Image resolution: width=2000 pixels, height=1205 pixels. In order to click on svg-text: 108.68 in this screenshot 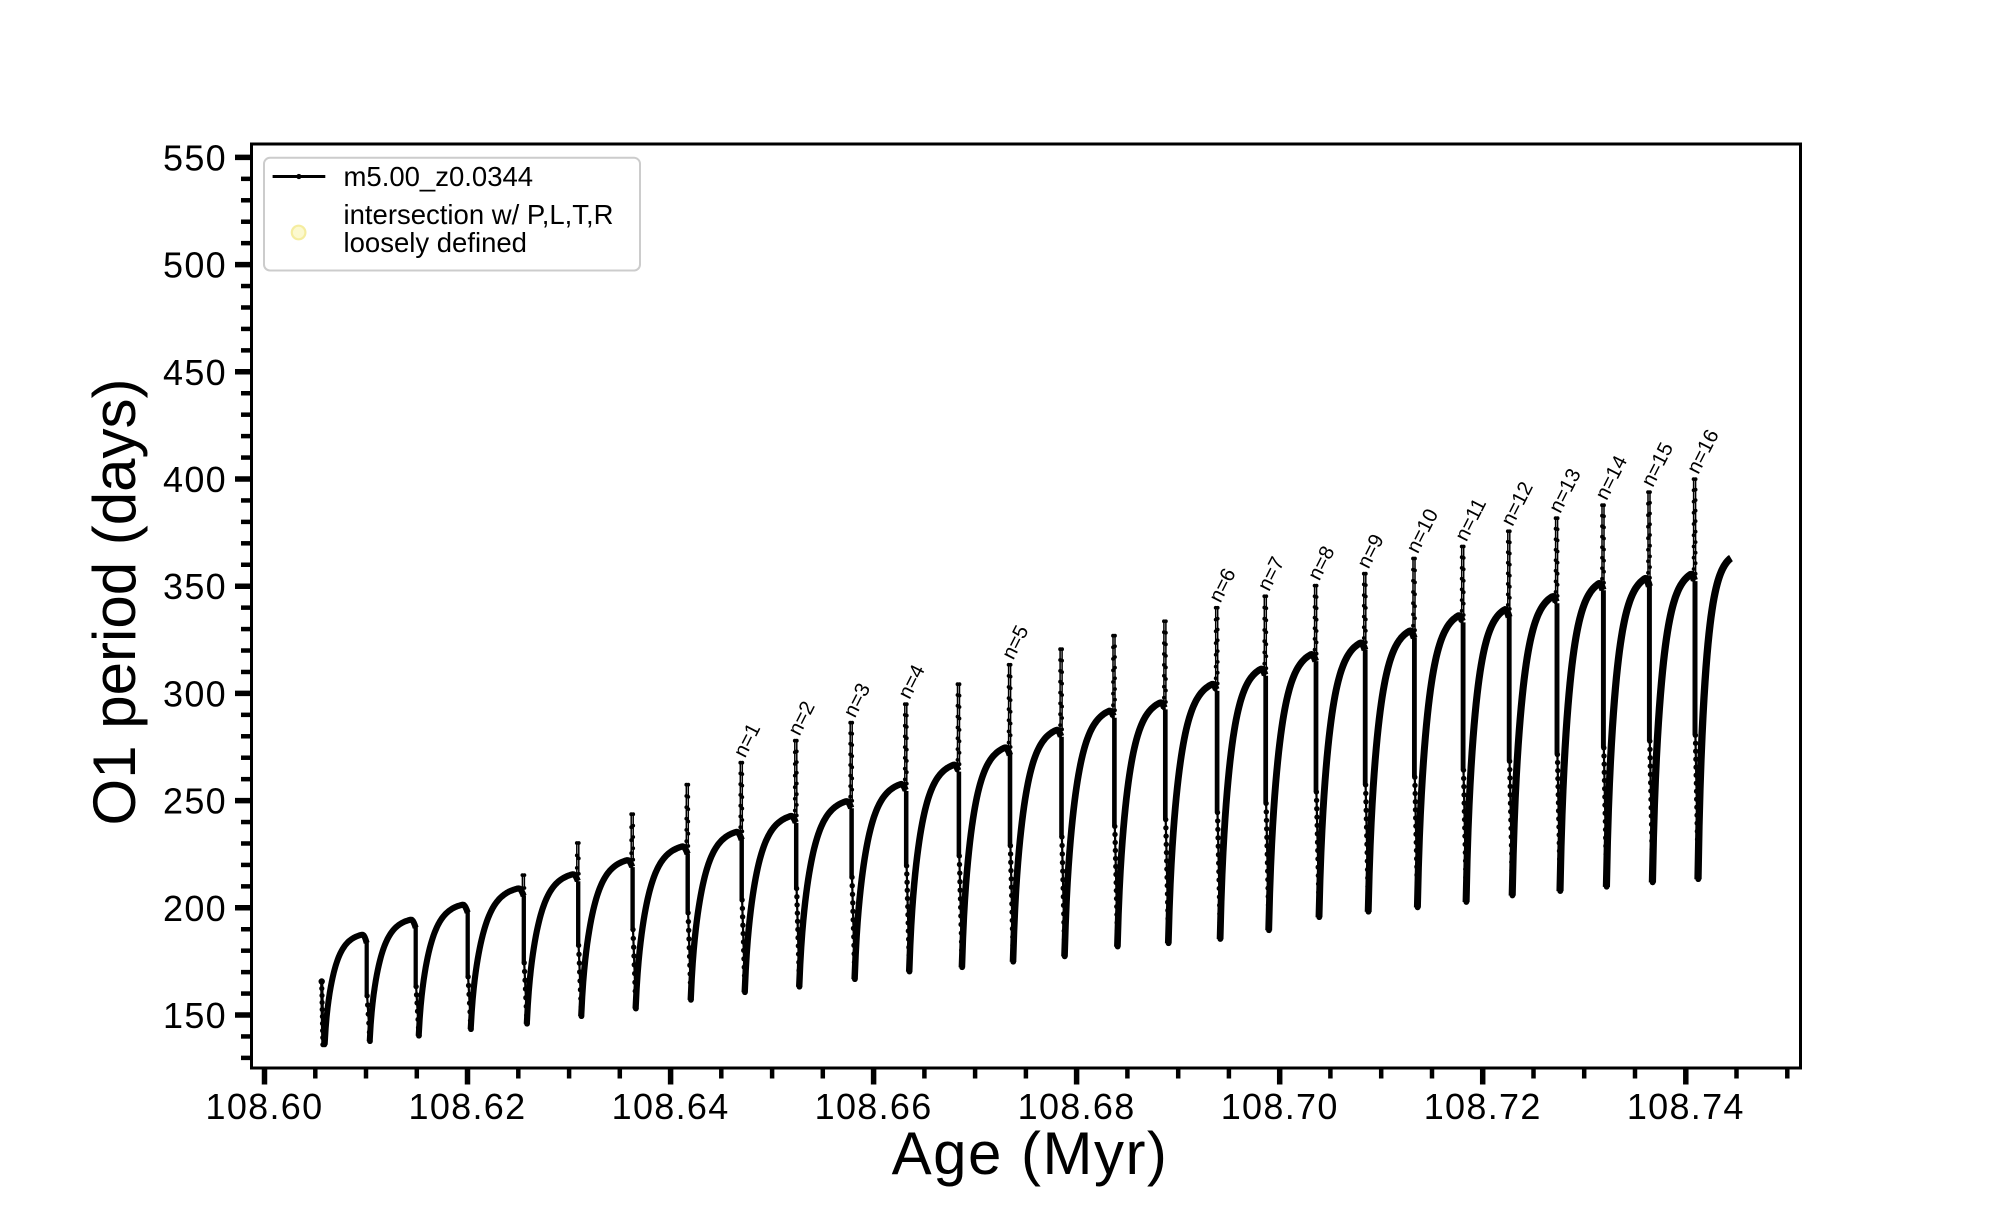, I will do `click(1077, 1106)`.